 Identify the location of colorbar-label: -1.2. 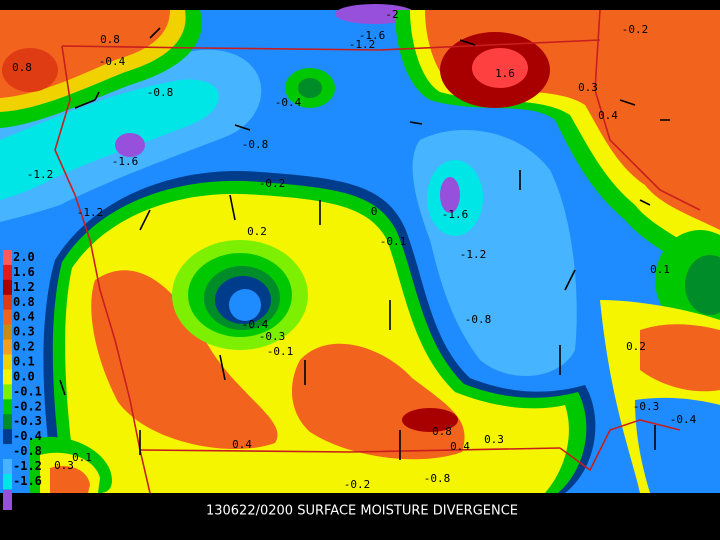
(27, 466).